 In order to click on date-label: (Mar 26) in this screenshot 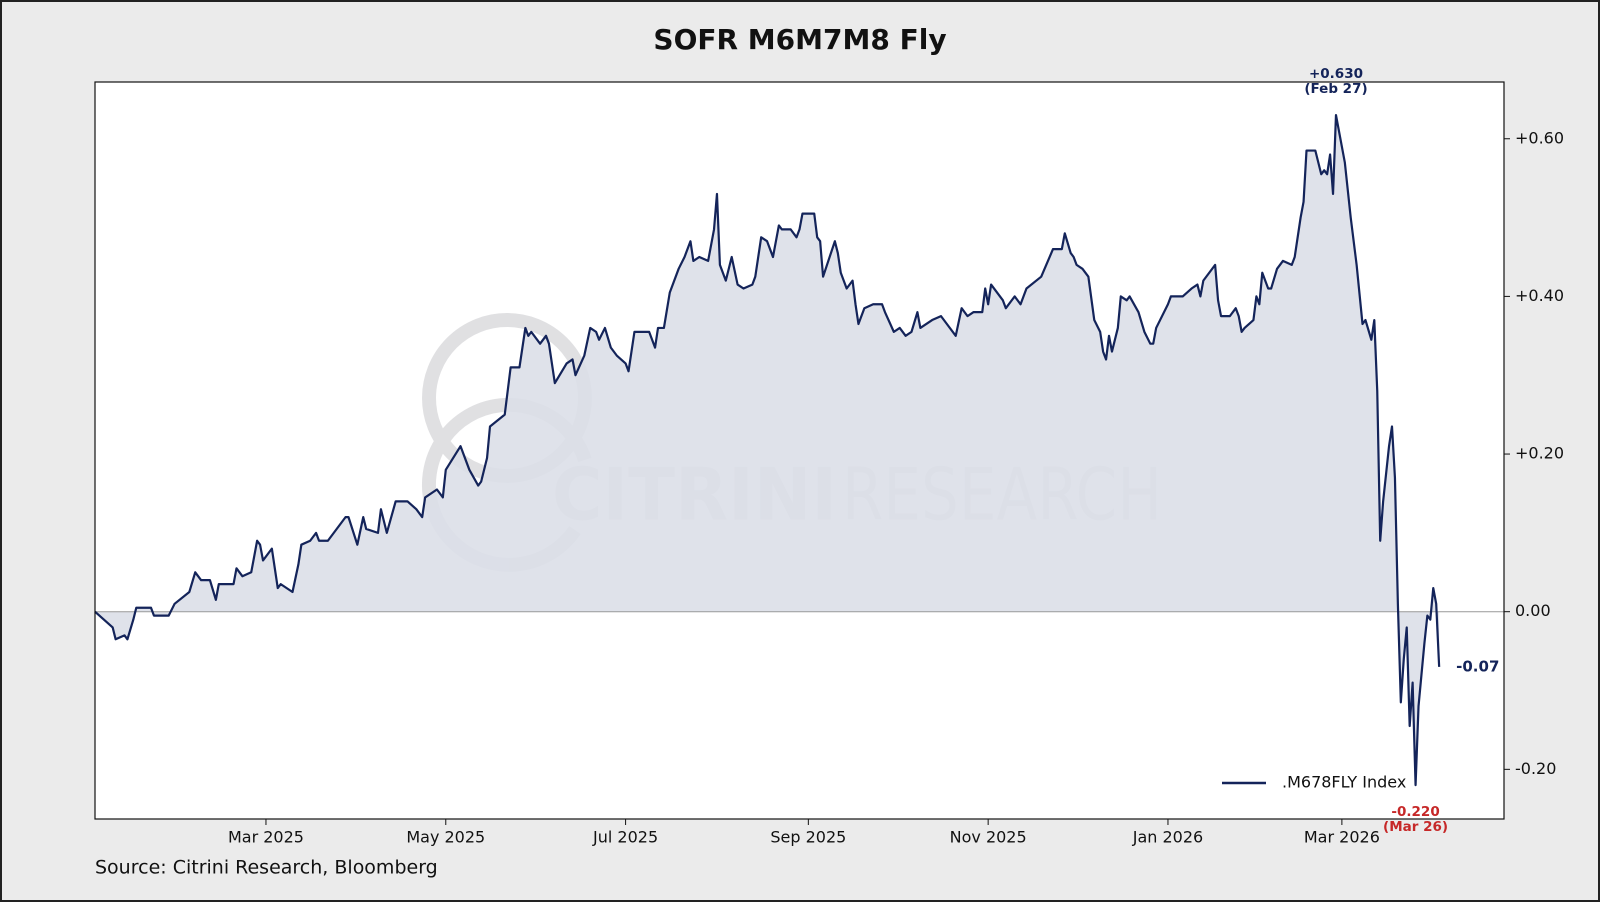, I will do `click(1415, 827)`.